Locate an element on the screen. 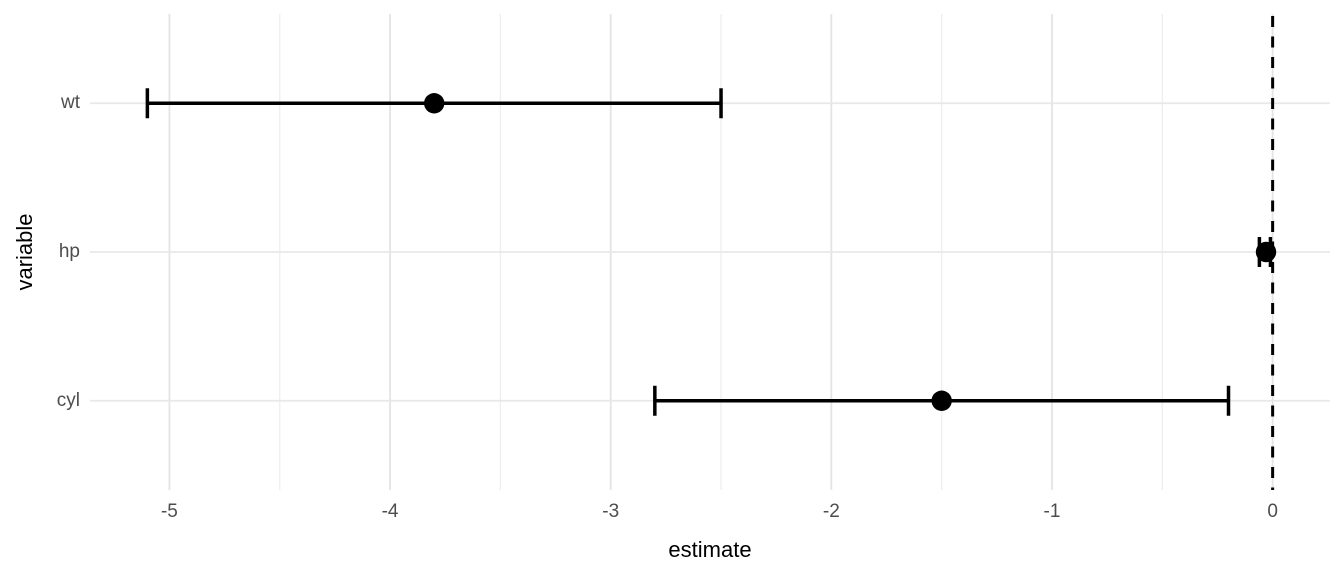  y-tick-label-hp: hp is located at coordinates (69, 251).